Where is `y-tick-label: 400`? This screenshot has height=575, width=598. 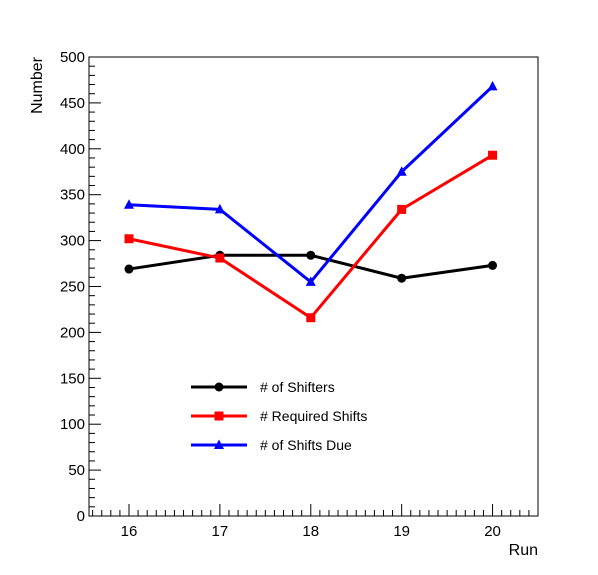
y-tick-label: 400 is located at coordinates (72, 149).